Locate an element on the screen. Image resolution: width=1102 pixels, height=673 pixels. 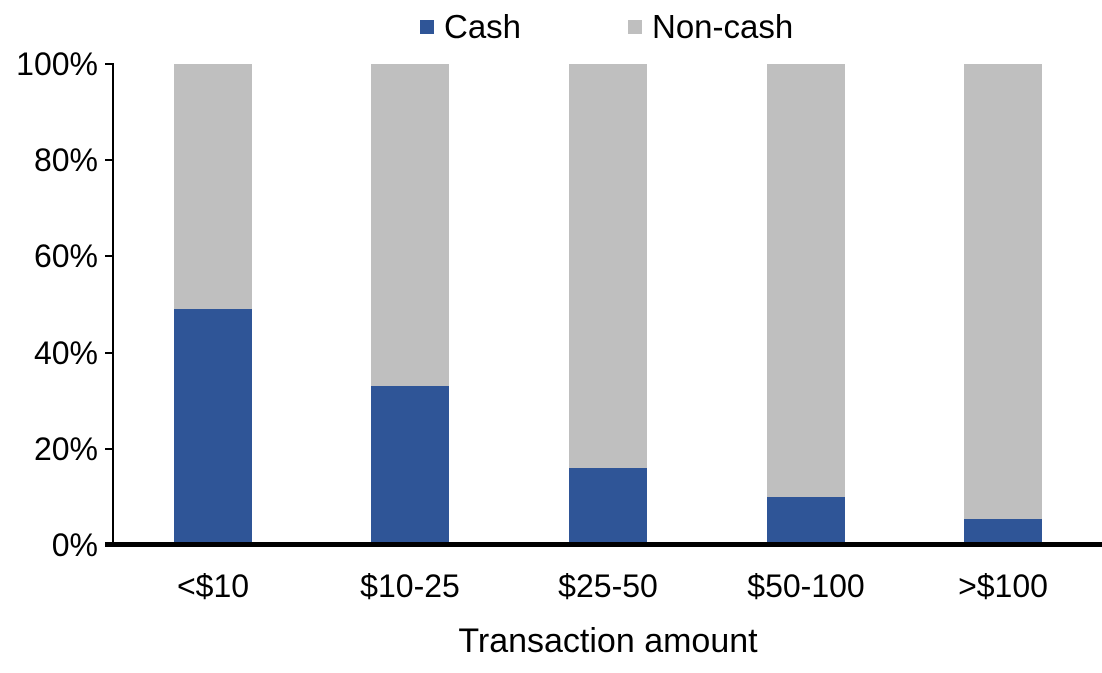
y-tick-label: 100% is located at coordinates (57, 64).